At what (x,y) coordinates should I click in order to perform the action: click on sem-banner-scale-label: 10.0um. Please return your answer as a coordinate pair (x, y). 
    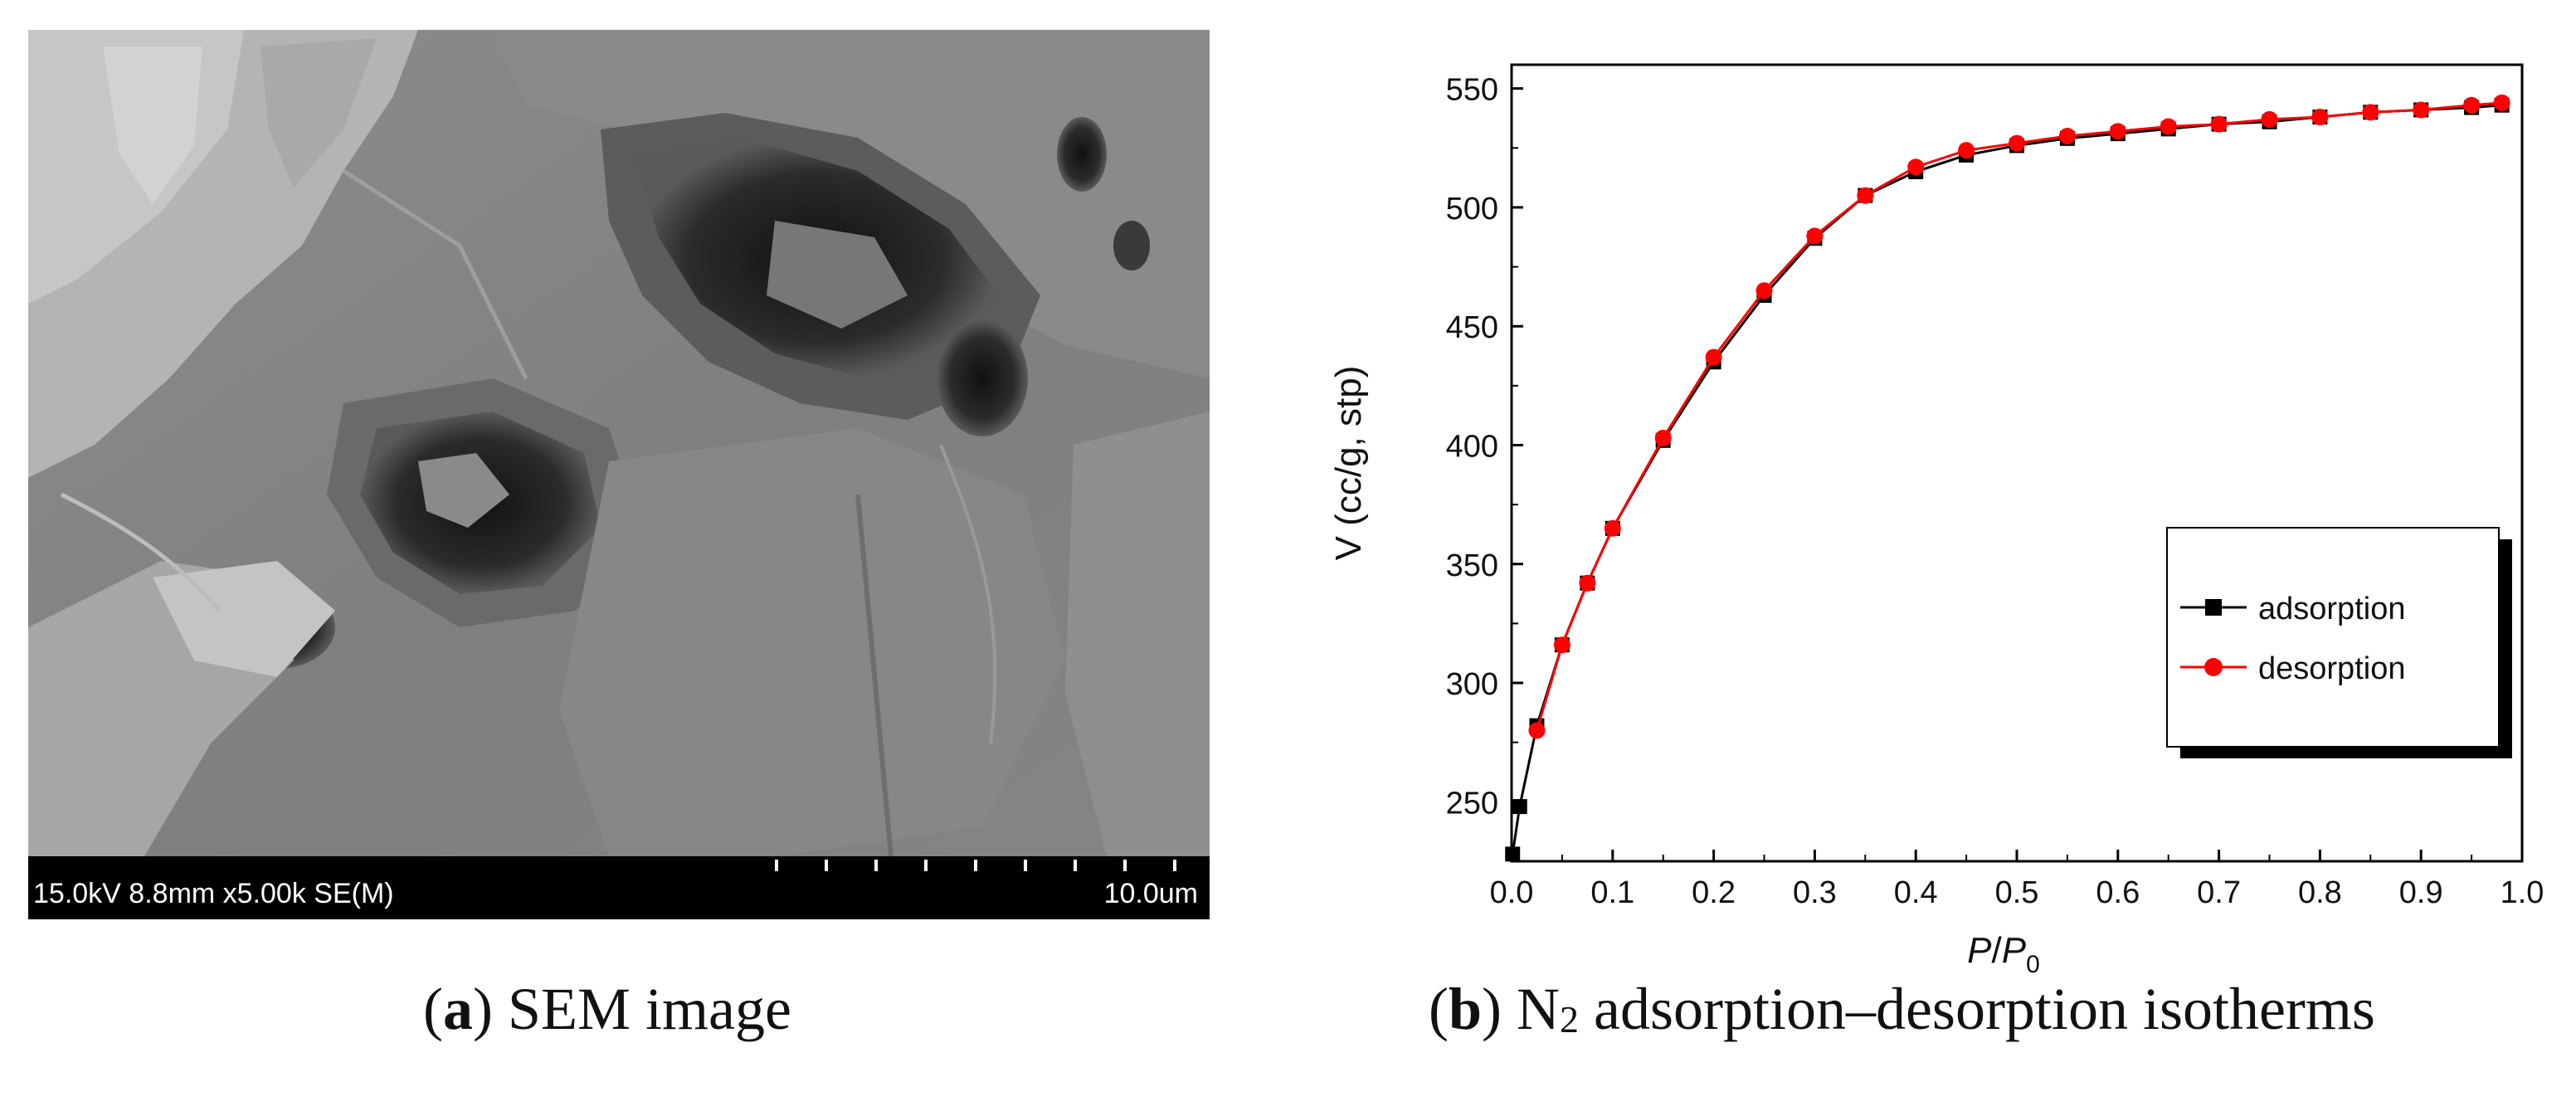
    Looking at the image, I should click on (1151, 893).